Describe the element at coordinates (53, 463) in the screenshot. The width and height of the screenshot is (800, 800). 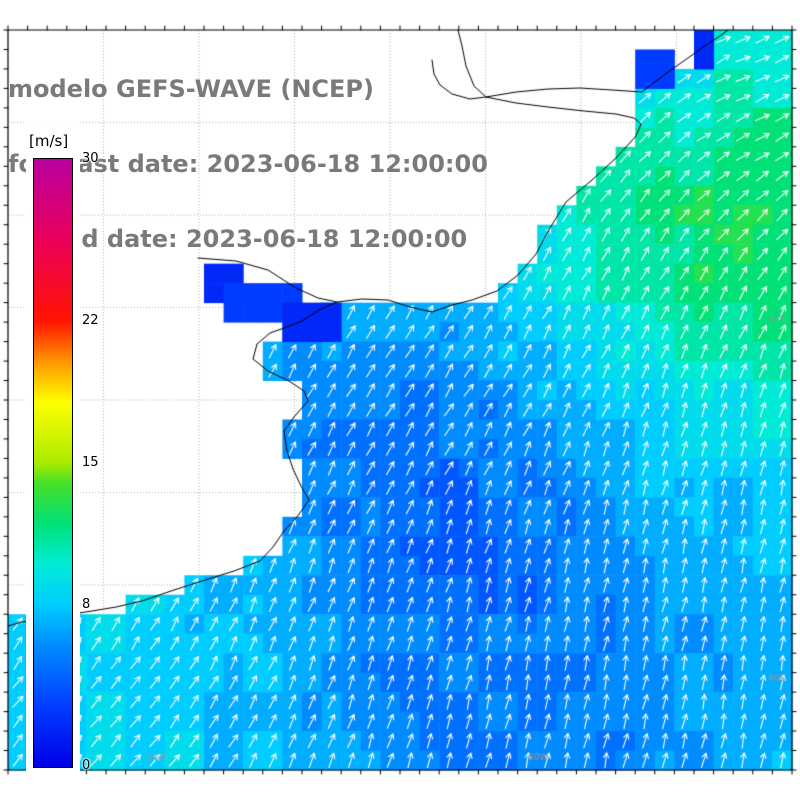
I see `colorbar-gradient` at that location.